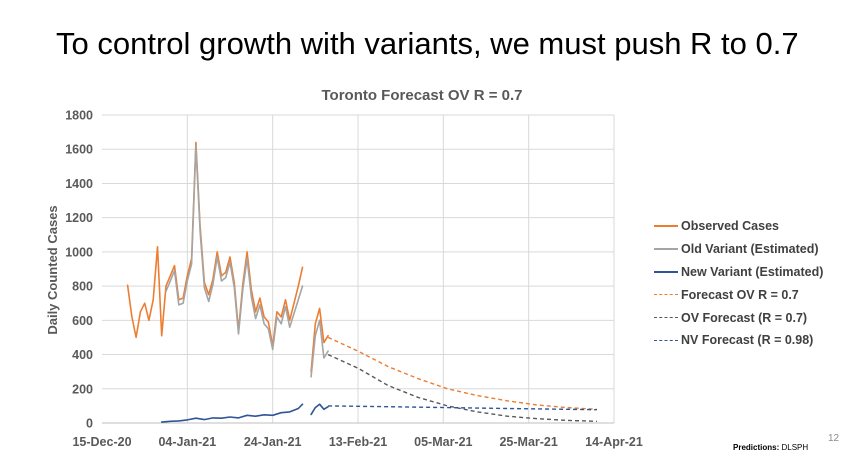 This screenshot has width=850, height=460. I want to click on slide-number: 12, so click(834, 438).